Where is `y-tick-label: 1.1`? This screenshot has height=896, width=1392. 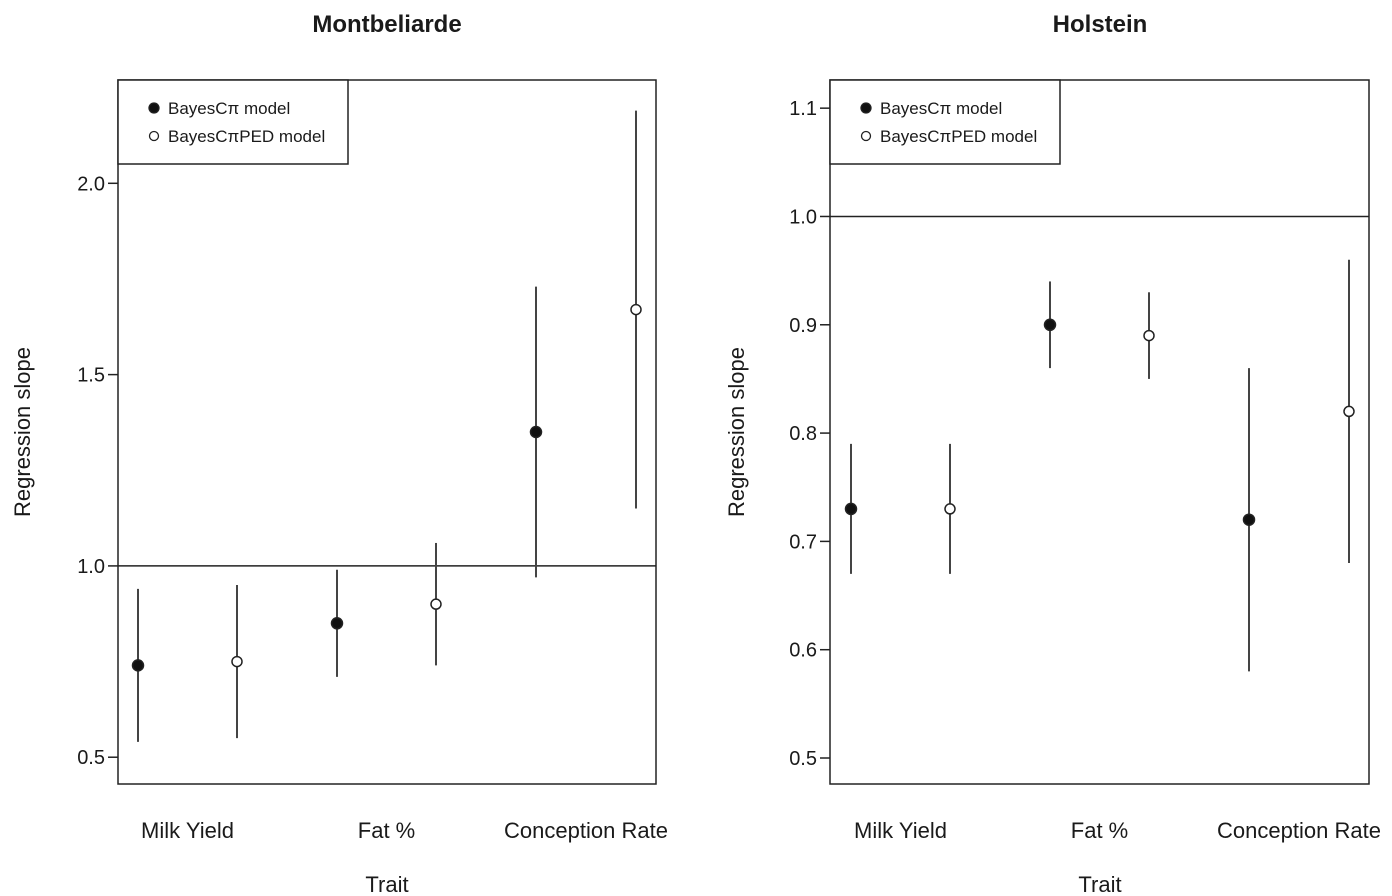
y-tick-label: 1.1 is located at coordinates (803, 109).